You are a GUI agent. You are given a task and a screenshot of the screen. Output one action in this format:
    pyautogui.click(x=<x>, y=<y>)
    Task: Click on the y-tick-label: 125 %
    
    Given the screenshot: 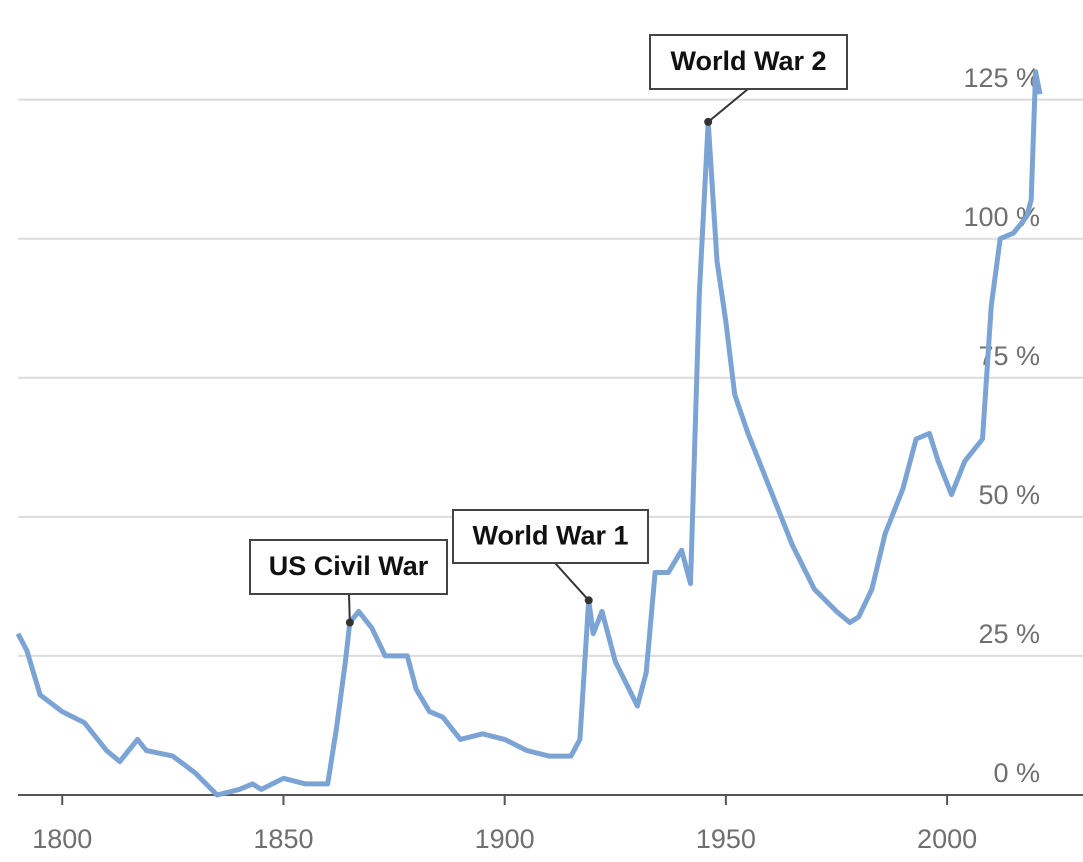 What is the action you would take?
    pyautogui.click(x=1001, y=78)
    